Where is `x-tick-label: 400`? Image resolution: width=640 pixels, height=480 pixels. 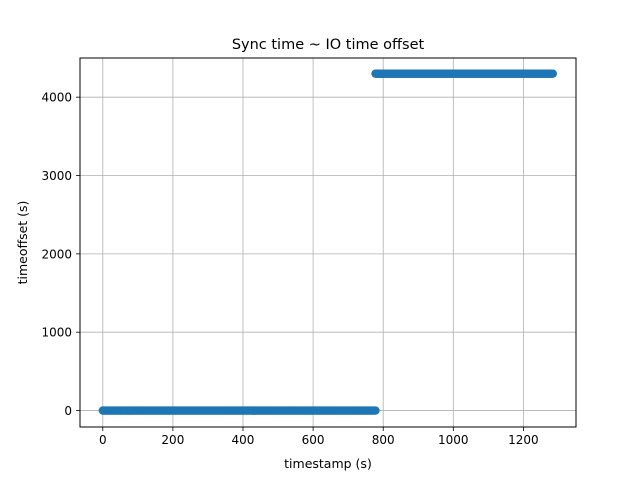
x-tick-label: 400 is located at coordinates (243, 440).